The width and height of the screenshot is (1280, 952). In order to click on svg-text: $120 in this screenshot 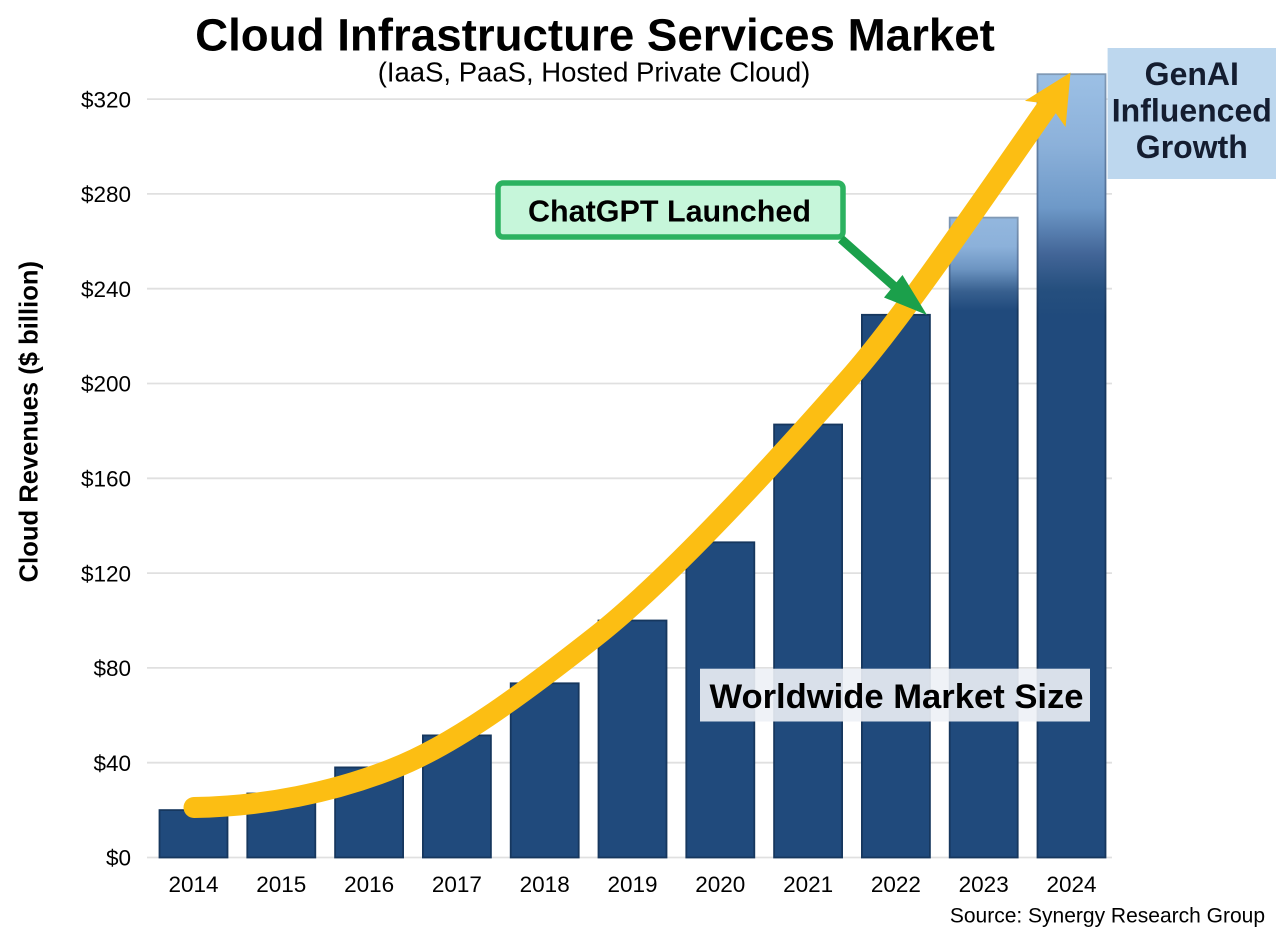, I will do `click(106, 573)`.